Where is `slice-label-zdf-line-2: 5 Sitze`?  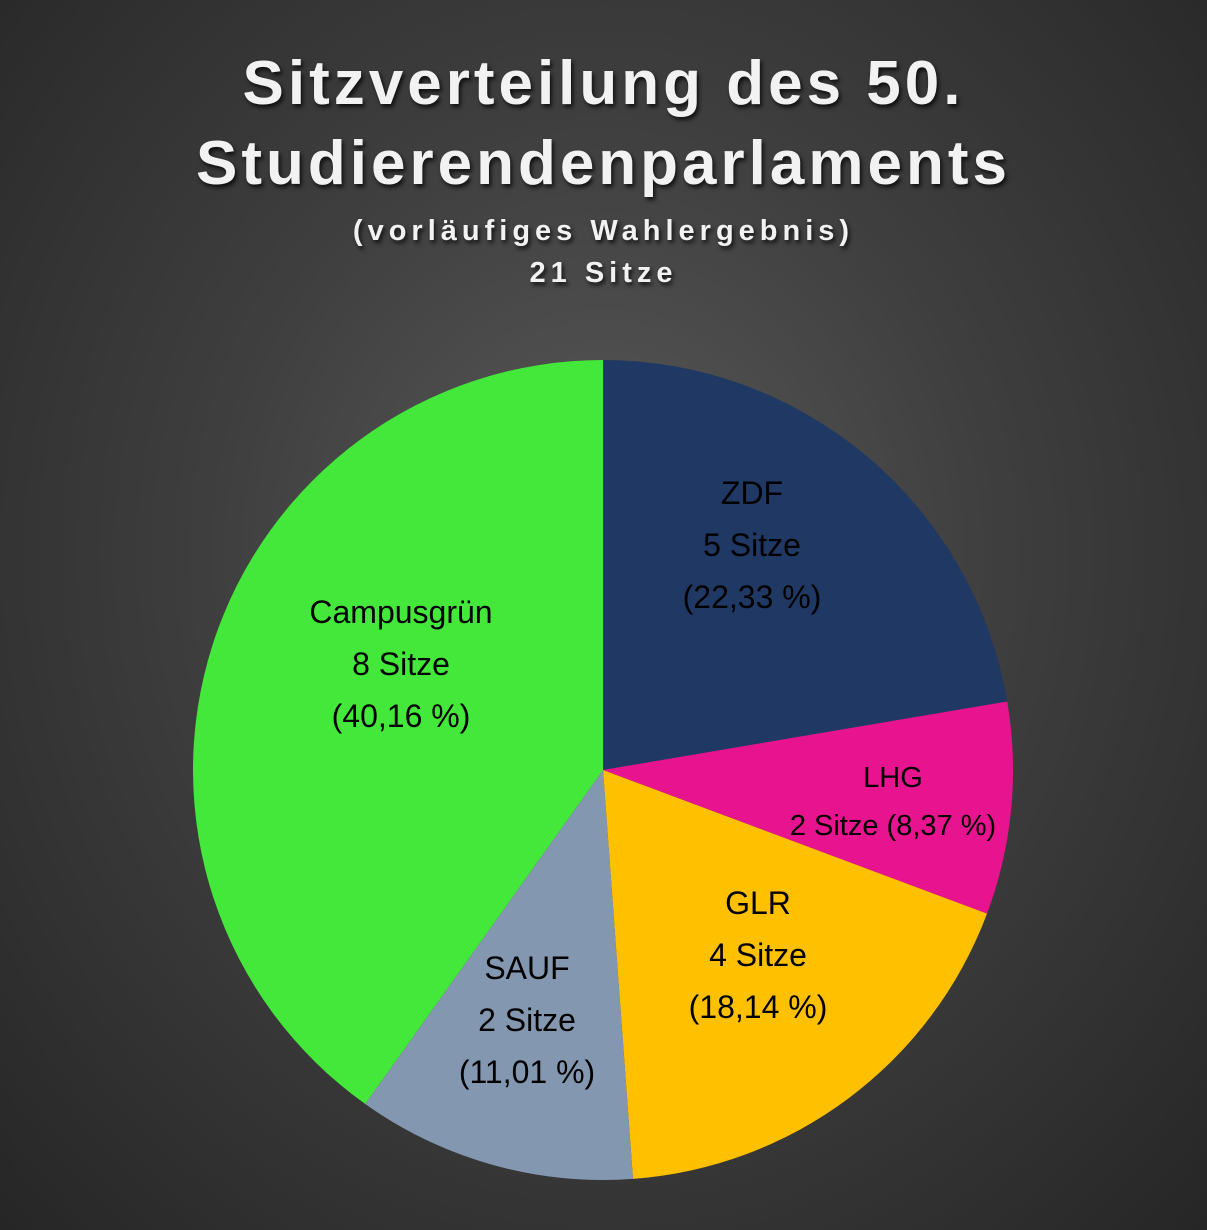
slice-label-zdf-line-2: 5 Sitze is located at coordinates (752, 545).